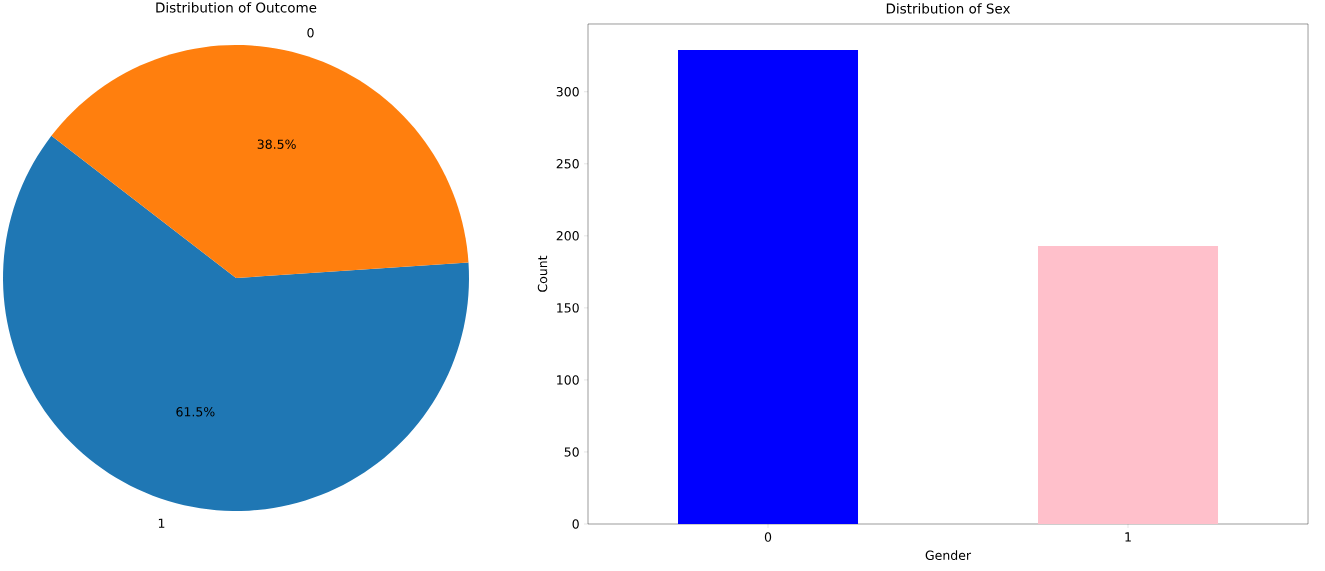 The height and width of the screenshot is (571, 1325). Describe the element at coordinates (236, 7) in the screenshot. I see `chart-title: Distribution of Outcome` at that location.